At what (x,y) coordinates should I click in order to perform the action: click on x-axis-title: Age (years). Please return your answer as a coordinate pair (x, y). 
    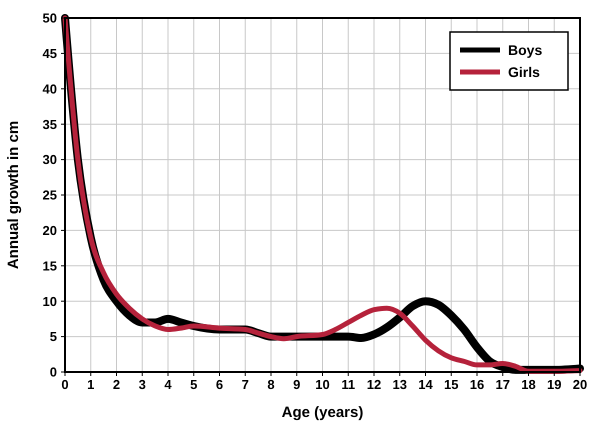
    Looking at the image, I should click on (323, 412).